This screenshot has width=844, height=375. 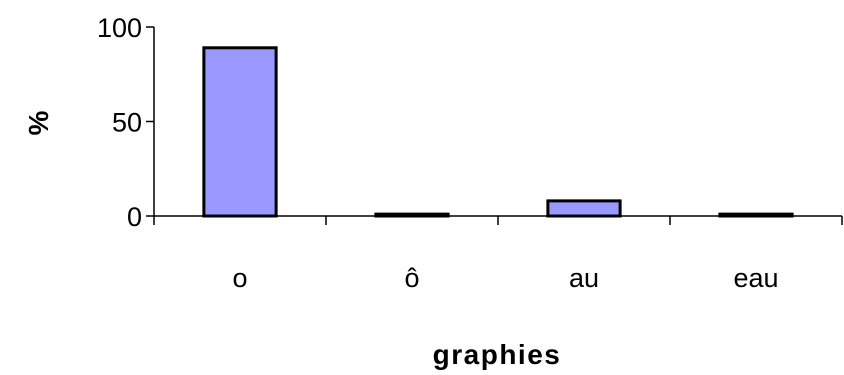 What do you see at coordinates (505, 278) in the screenshot?
I see `x-axis-tick-labels: o ô au eau` at bounding box center [505, 278].